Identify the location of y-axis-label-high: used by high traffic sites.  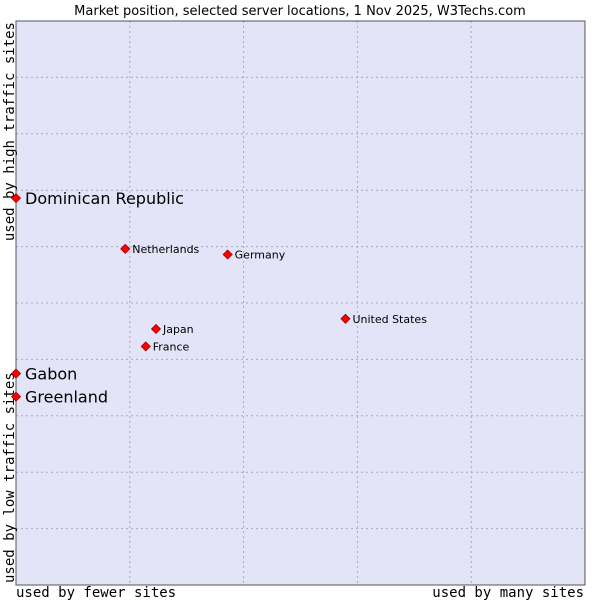
(10, 131).